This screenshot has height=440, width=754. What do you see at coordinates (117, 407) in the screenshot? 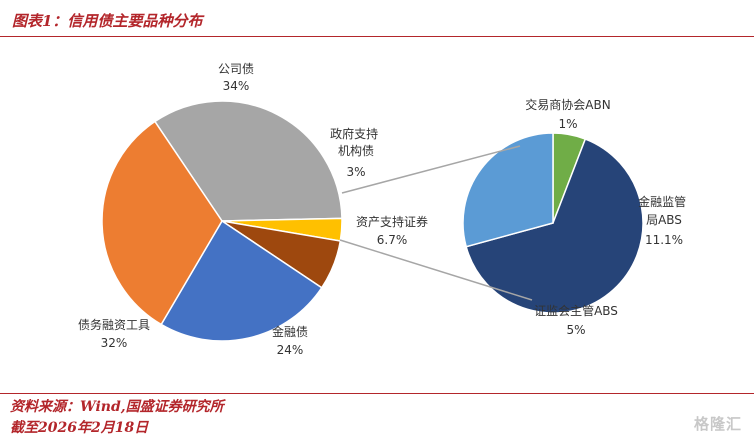
I see `source-note: 资料来源：Wind,国盛证券研究所` at bounding box center [117, 407].